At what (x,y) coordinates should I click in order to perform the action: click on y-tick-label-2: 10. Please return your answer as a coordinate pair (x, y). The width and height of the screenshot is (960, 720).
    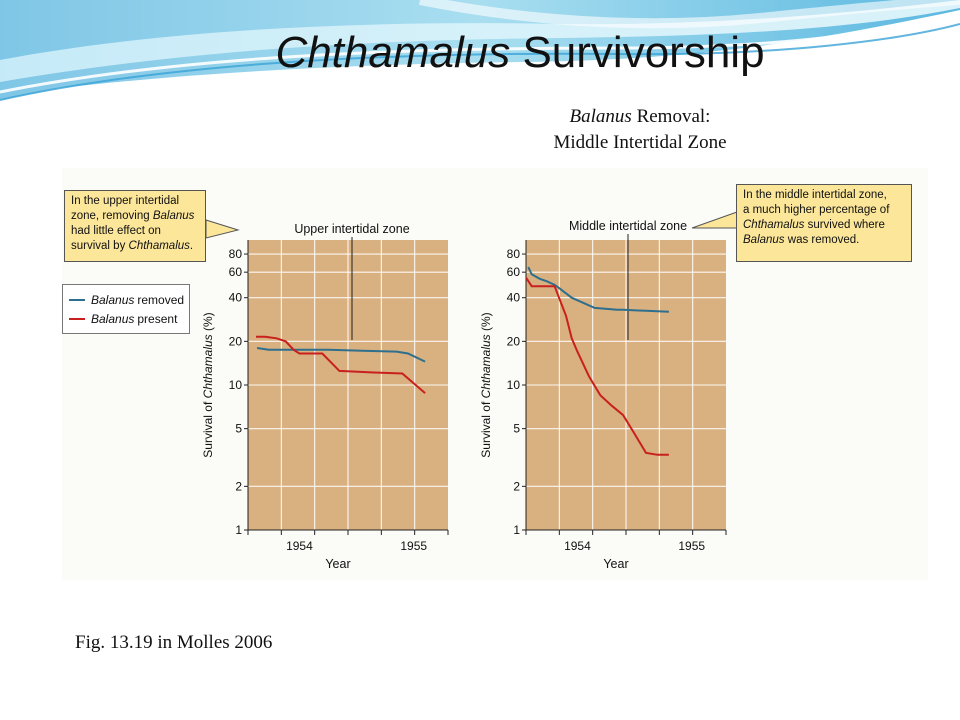
    Looking at the image, I should click on (514, 385).